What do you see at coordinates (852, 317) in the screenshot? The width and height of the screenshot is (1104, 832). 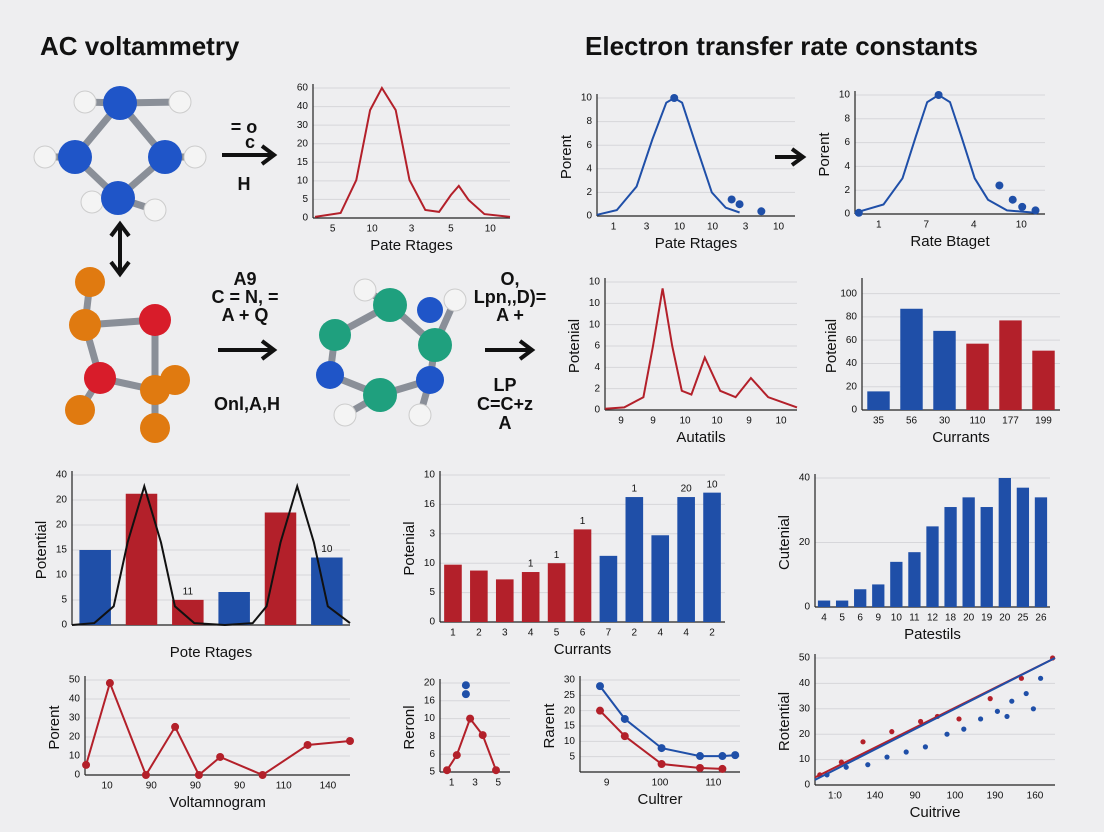 I see `y-tick-label: 80` at bounding box center [852, 317].